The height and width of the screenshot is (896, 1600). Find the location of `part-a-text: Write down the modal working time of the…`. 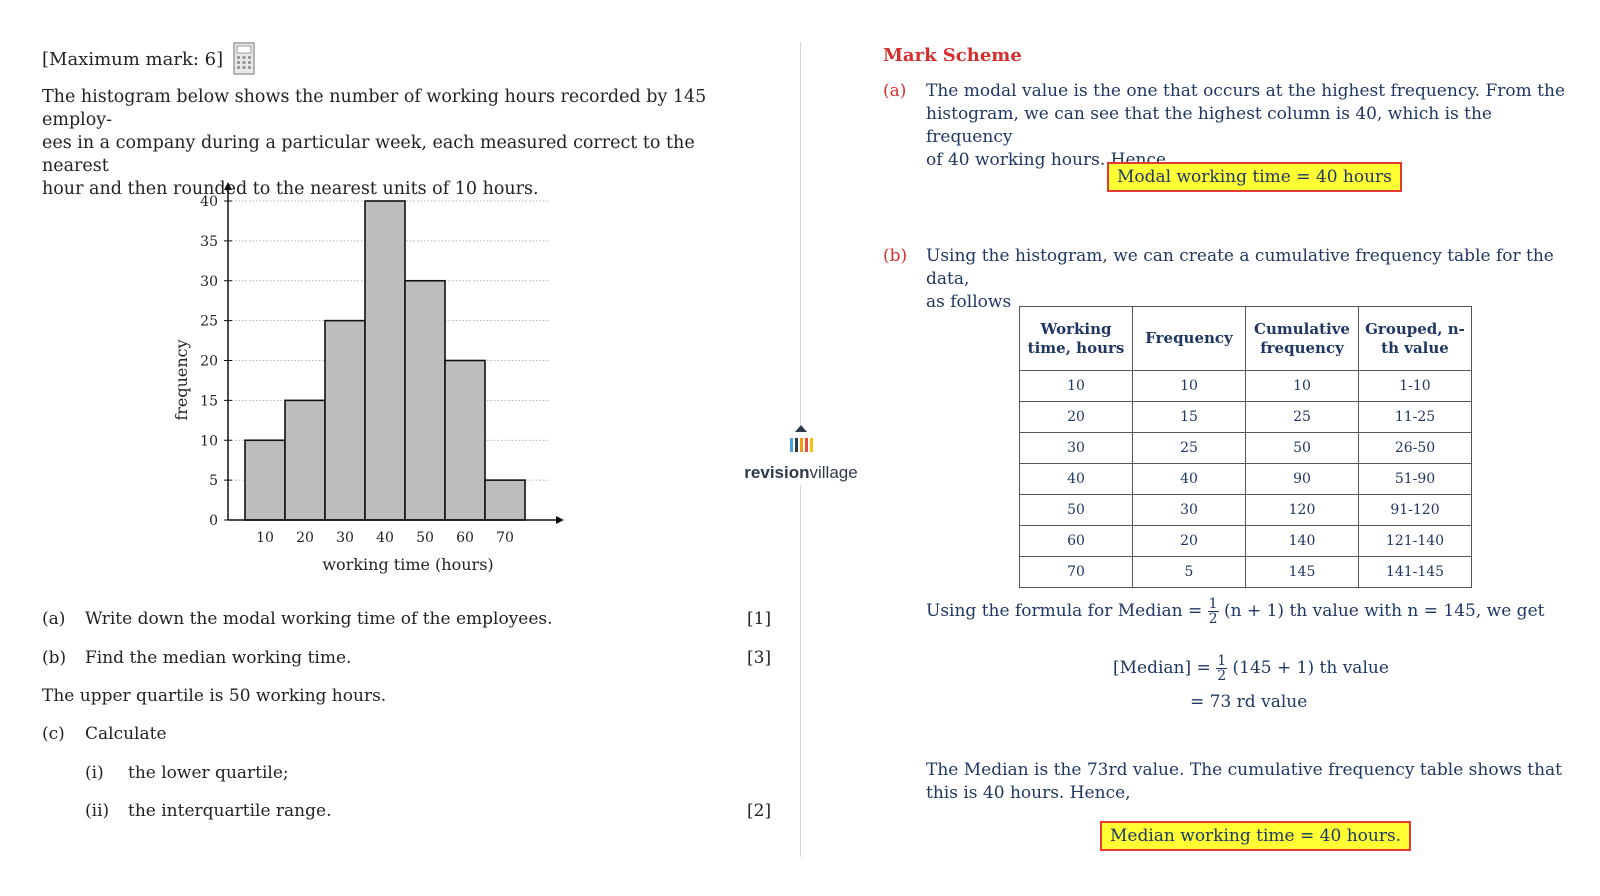

part-a-text: Write down the modal working time of the… is located at coordinates (319, 619).